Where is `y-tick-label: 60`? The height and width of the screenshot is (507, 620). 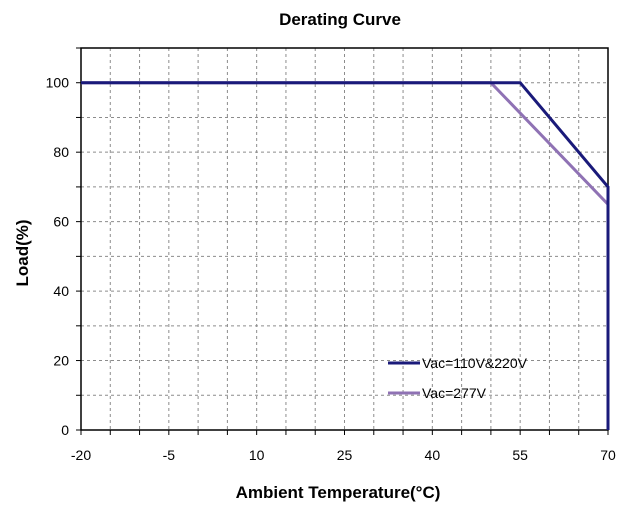 y-tick-label: 60 is located at coordinates (61, 222).